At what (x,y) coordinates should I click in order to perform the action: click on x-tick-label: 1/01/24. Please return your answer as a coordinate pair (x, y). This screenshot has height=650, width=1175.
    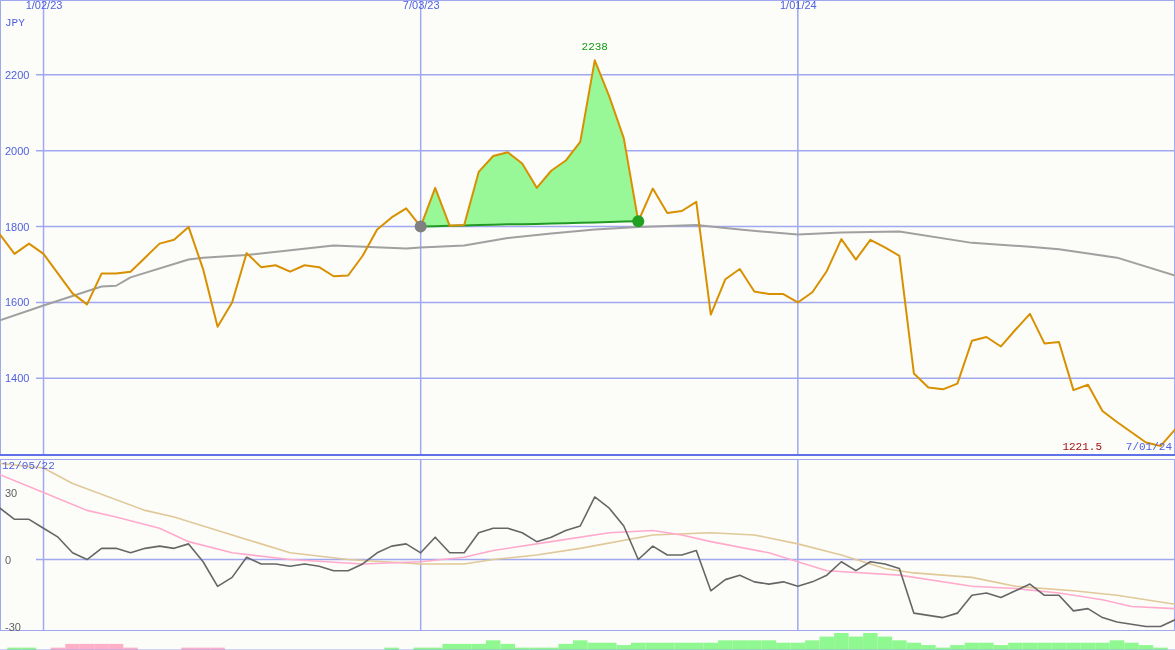
    Looking at the image, I should click on (798, 5).